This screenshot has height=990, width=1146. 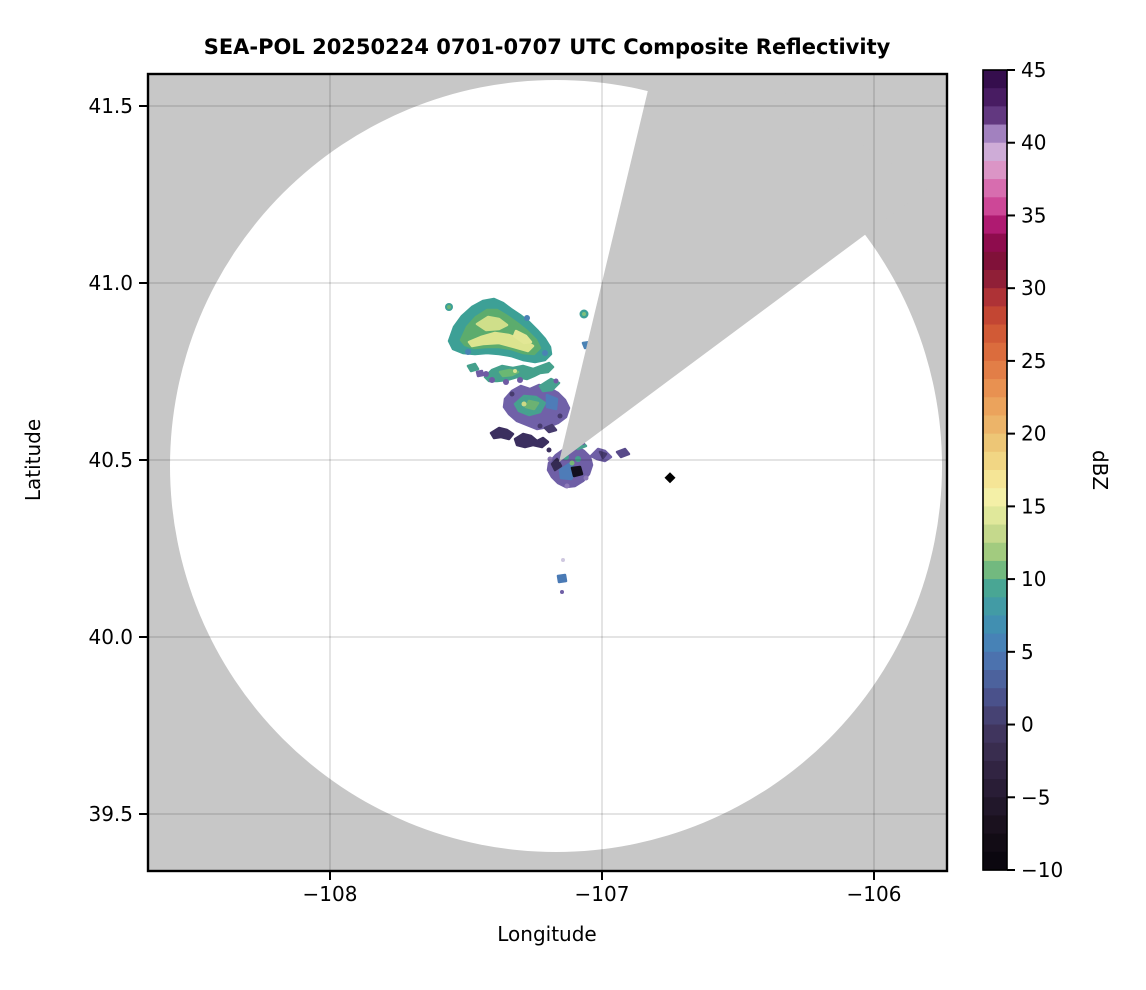 I want to click on echo-dark-worm-dot, so click(x=549, y=450).